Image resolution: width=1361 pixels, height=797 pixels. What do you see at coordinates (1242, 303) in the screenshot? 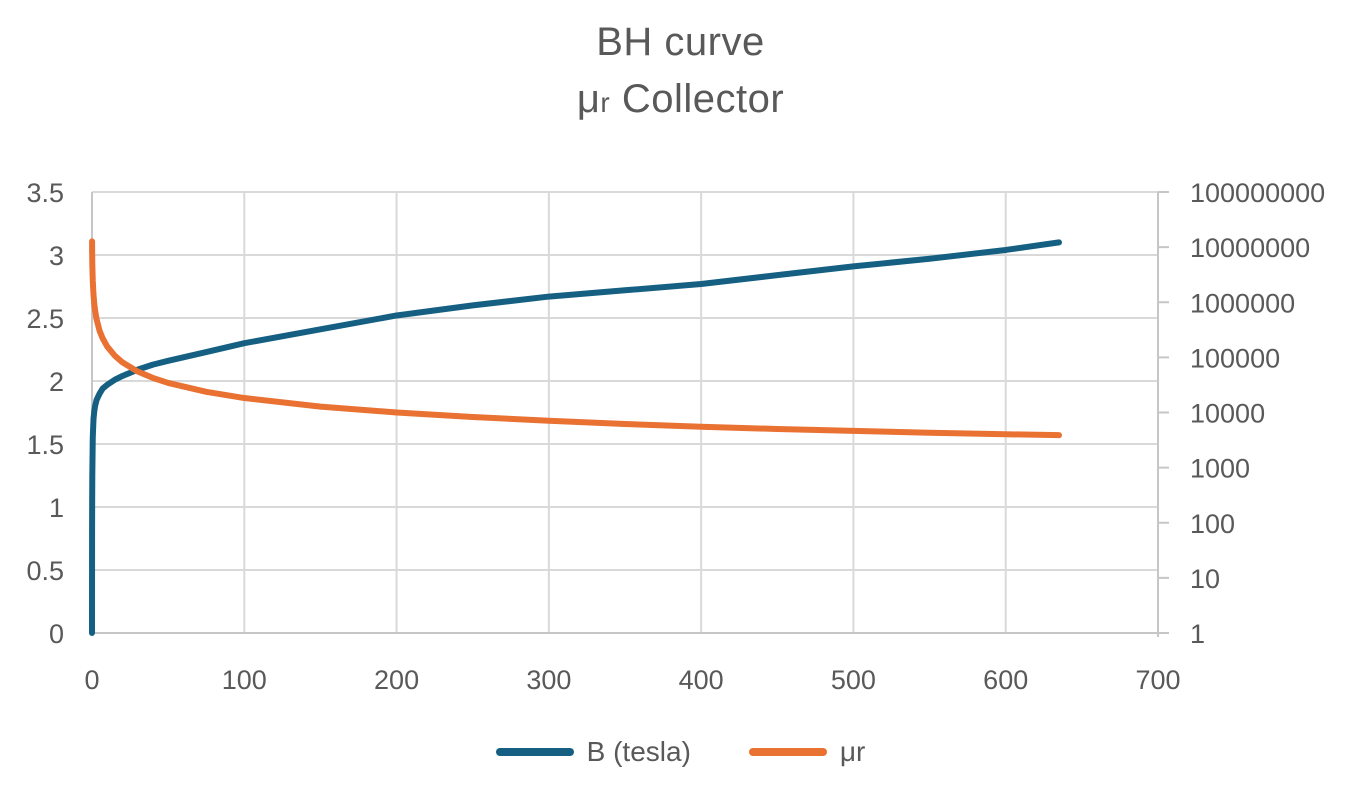
I see `svg-text: 1000000` at bounding box center [1242, 303].